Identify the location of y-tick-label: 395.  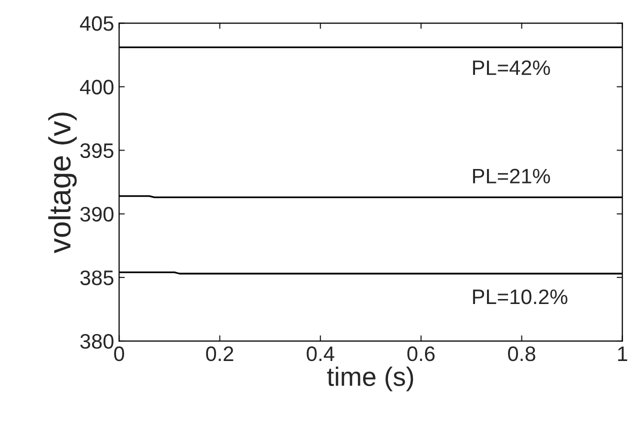
(97, 150).